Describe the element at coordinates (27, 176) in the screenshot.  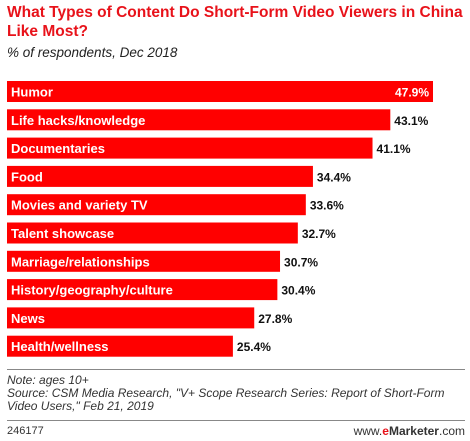
I see `category-label: Food` at that location.